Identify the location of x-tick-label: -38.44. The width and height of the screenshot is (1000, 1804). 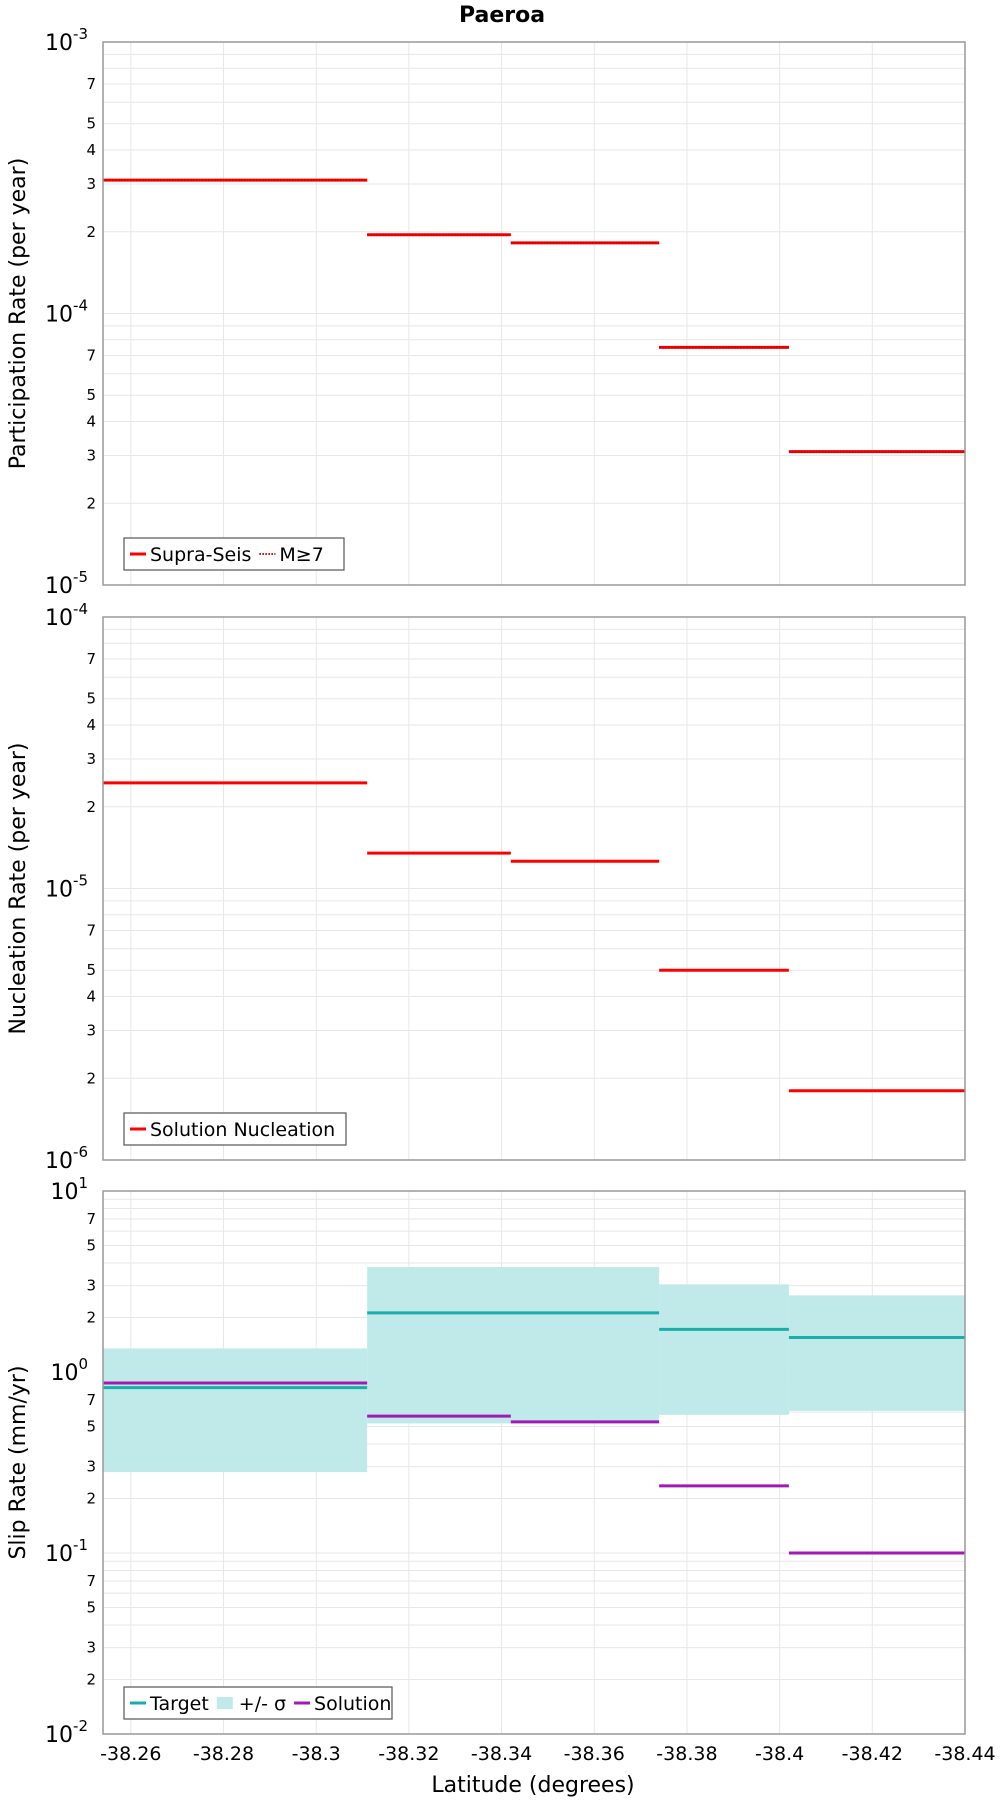
(964, 1754).